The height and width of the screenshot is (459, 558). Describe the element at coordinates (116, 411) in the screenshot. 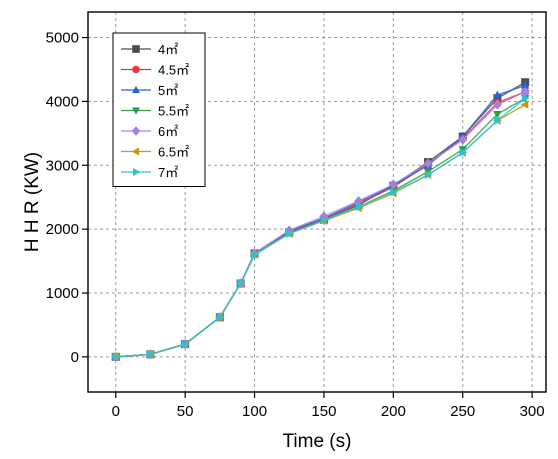

I see `x-tick-label: 0` at that location.